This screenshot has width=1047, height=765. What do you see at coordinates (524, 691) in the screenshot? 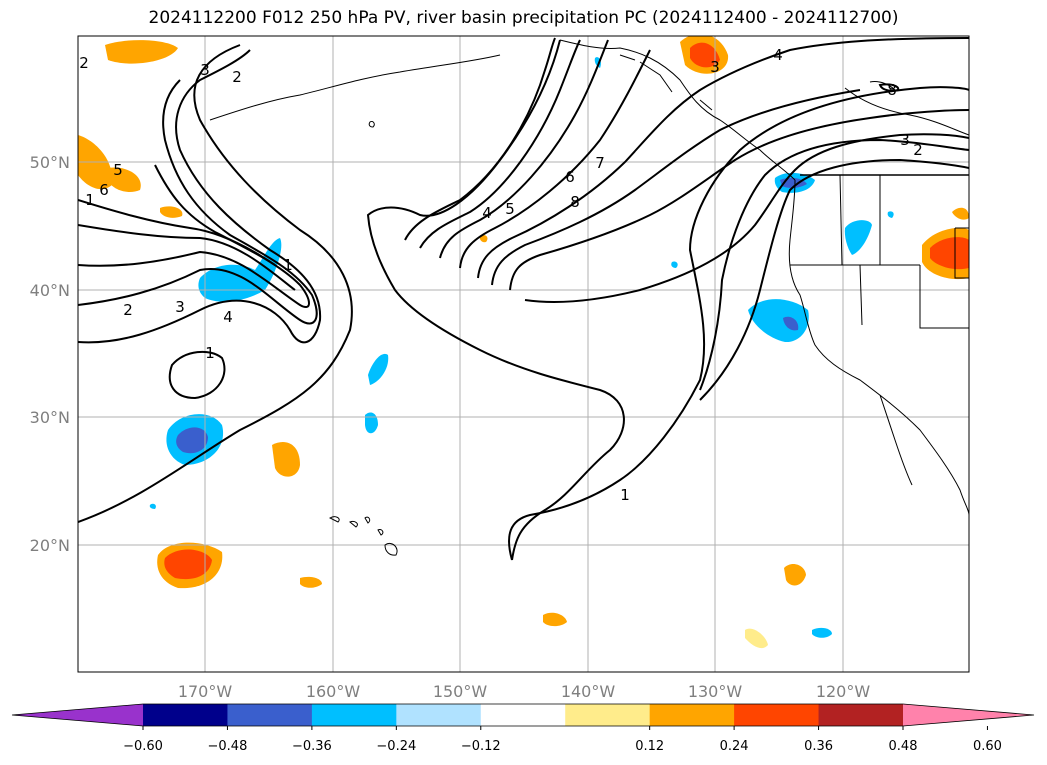
I see `longitude-labels: 170°W 160°W 150°W 140°W 130°W 120°W` at bounding box center [524, 691].